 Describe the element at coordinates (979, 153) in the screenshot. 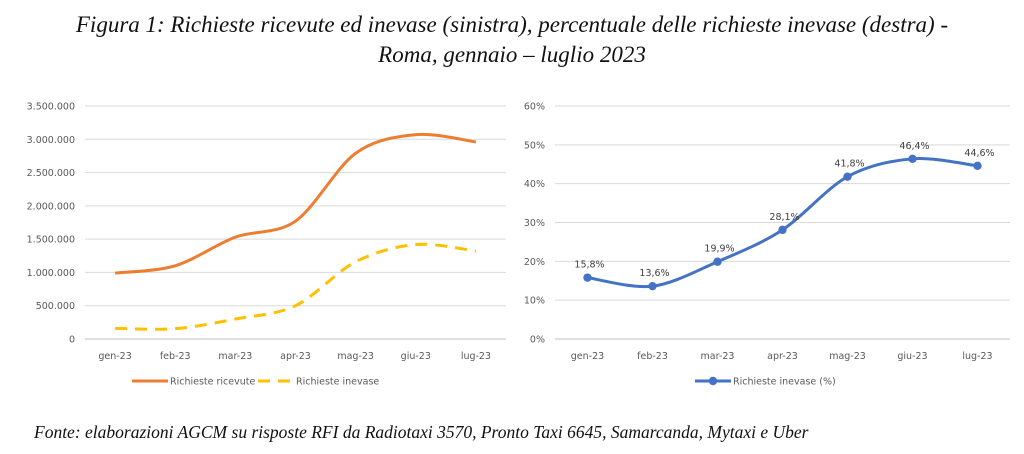

I see `right-data-label: 44,6%` at that location.